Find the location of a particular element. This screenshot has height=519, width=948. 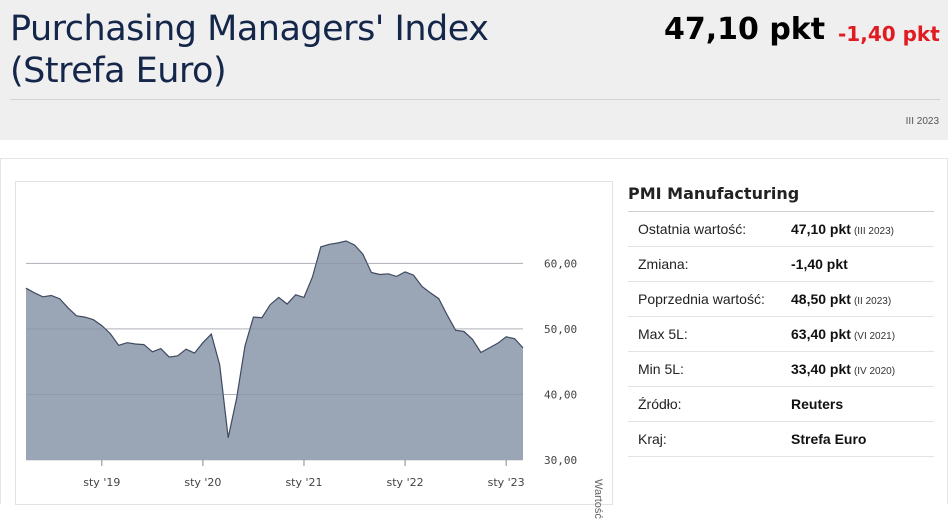

stat-row-change: Zmiana: -1,40 pkt is located at coordinates (781, 264).